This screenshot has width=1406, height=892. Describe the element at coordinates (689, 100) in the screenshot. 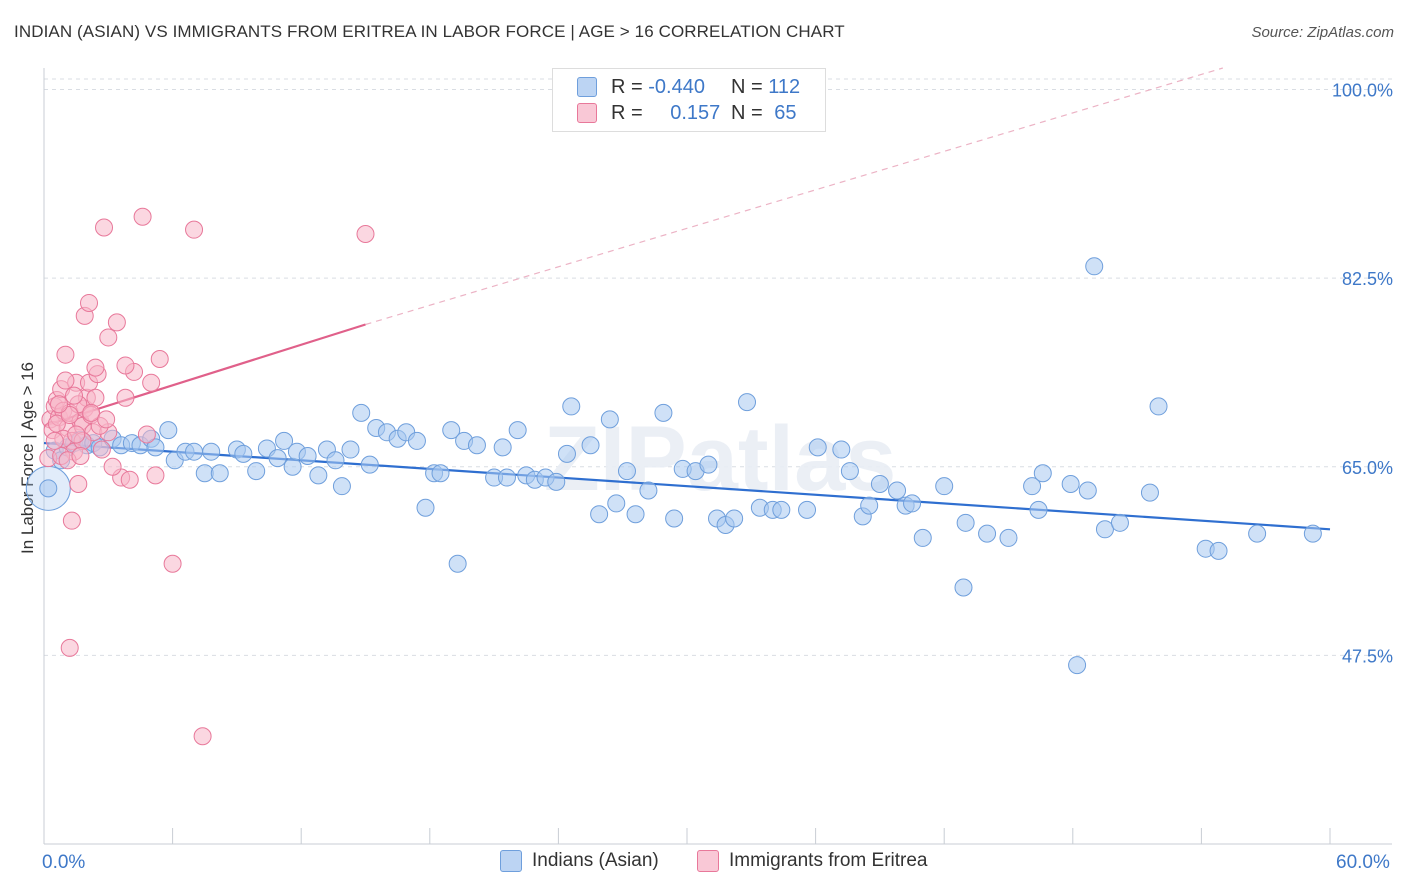

I see `legend-box: R = -0.440 N = 112 R = 0.157 N = 65` at that location.